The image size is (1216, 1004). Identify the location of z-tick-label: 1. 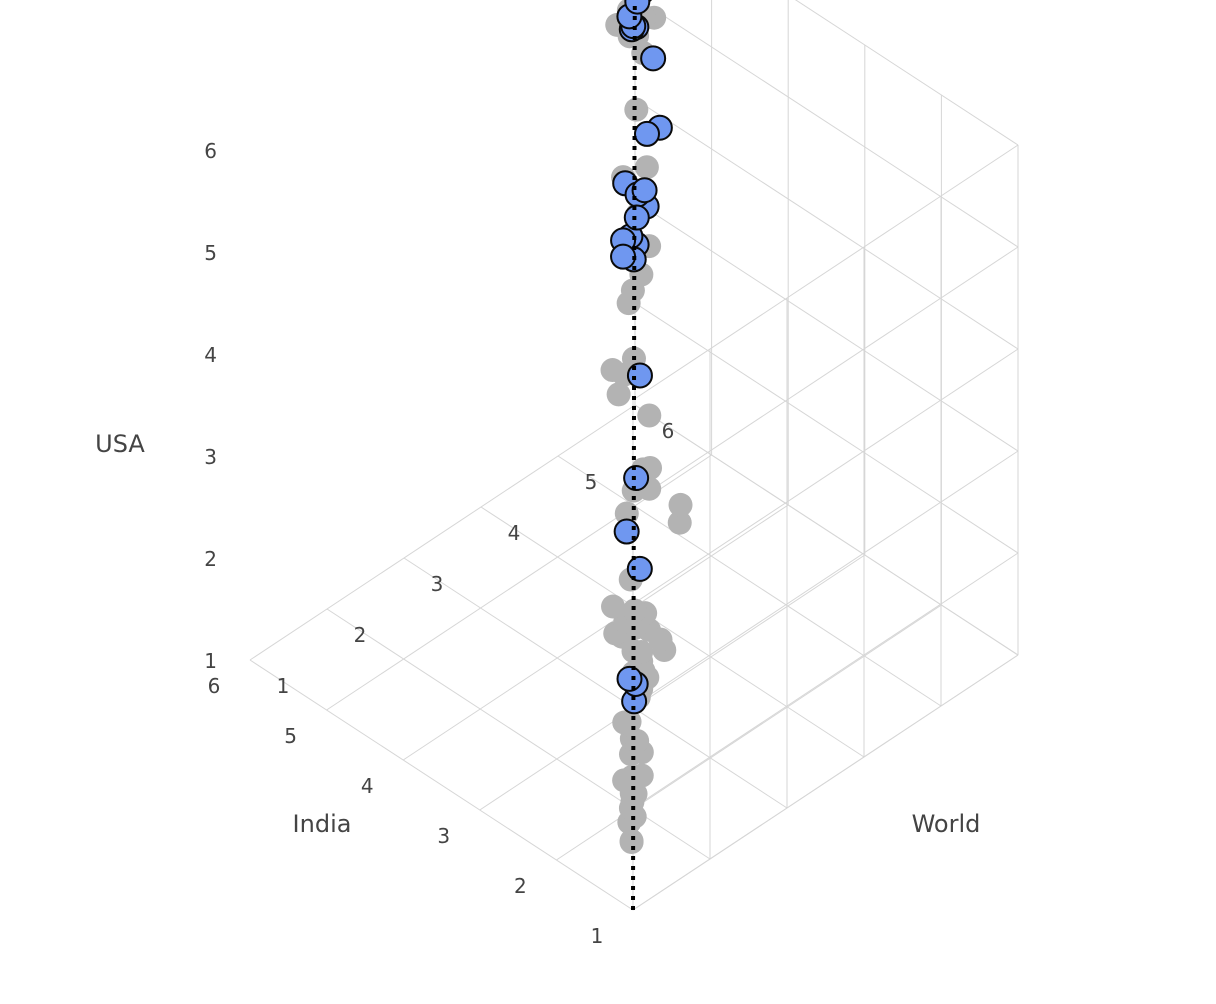
(210, 661).